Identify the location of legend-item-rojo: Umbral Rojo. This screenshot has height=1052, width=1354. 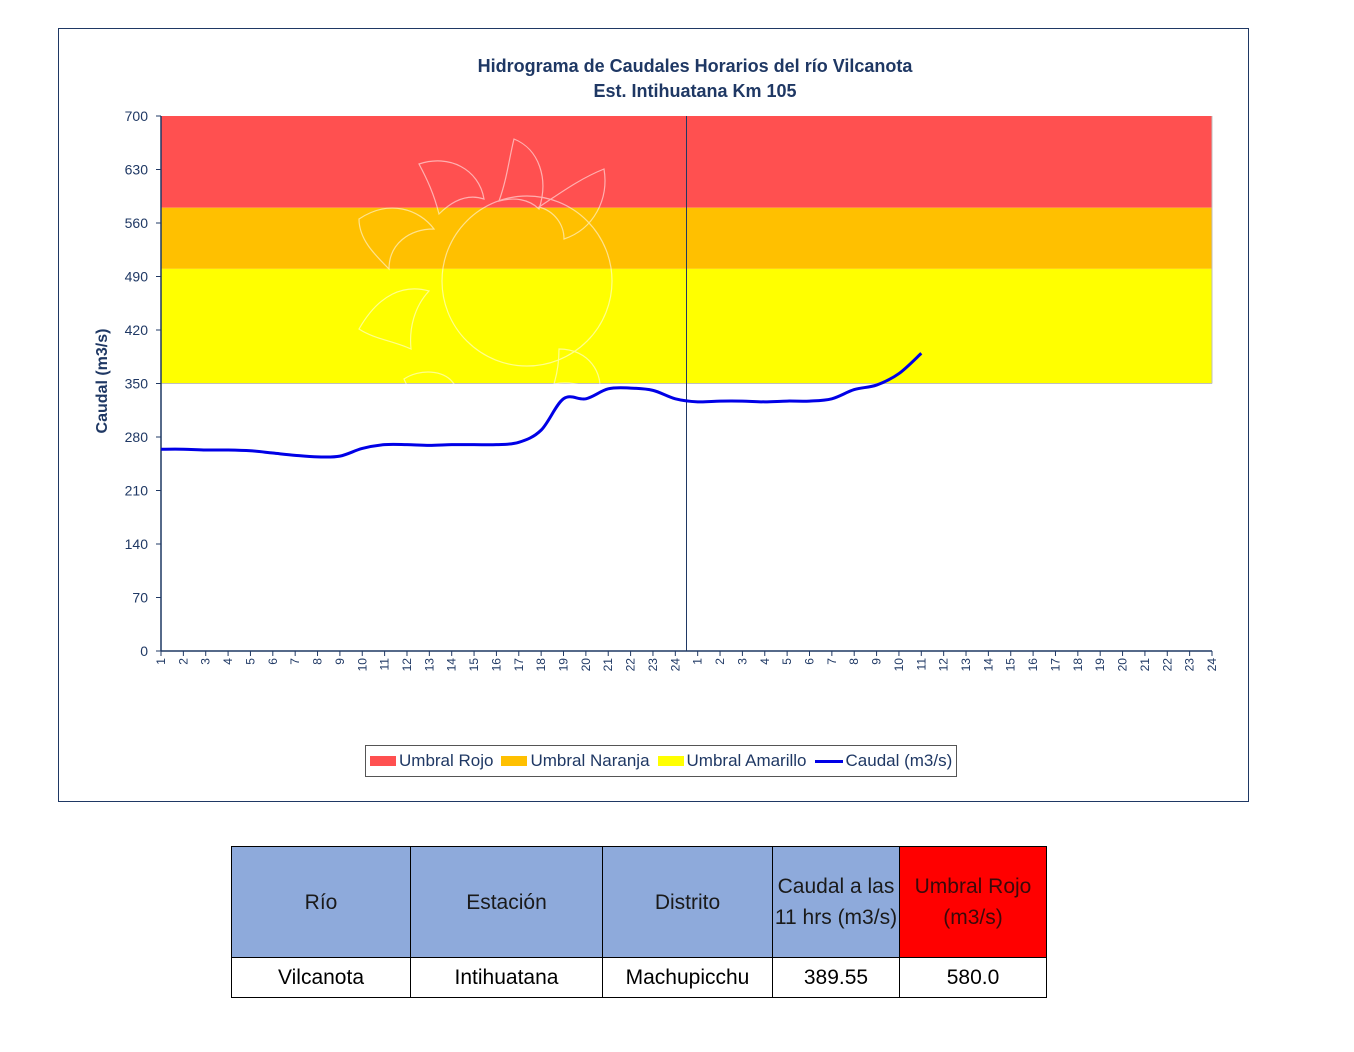
(431, 761).